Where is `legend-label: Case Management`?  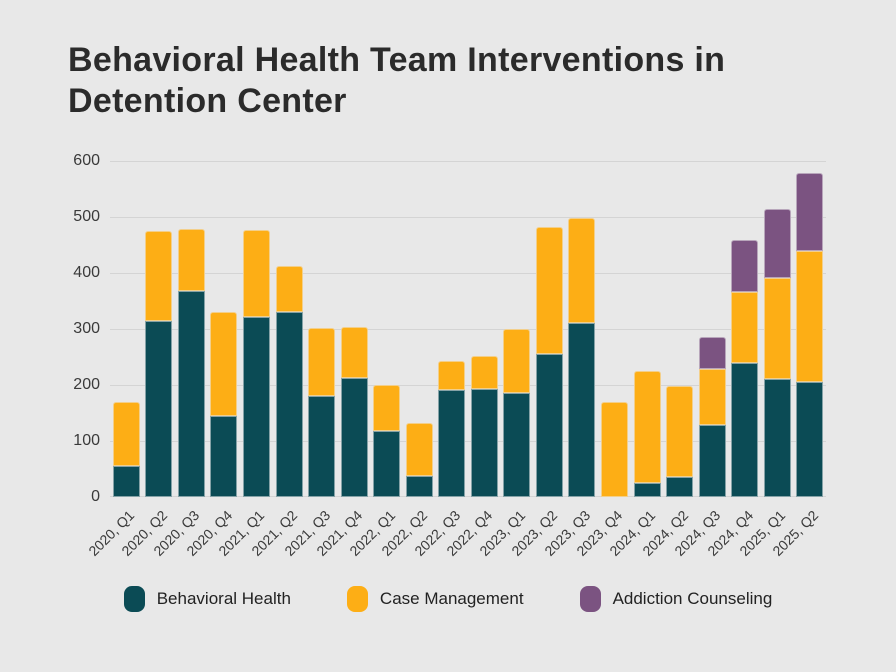
legend-label: Case Management is located at coordinates (451, 598).